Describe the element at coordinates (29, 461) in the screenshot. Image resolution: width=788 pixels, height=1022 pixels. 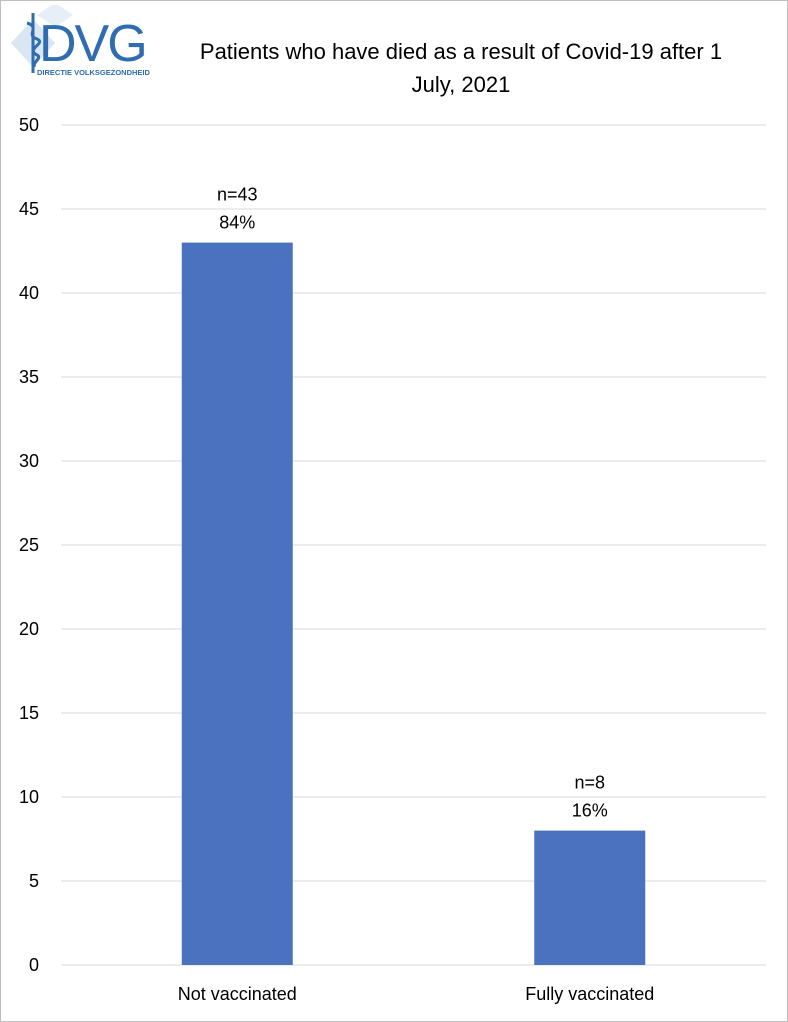
I see `y-tick-label: 30` at that location.